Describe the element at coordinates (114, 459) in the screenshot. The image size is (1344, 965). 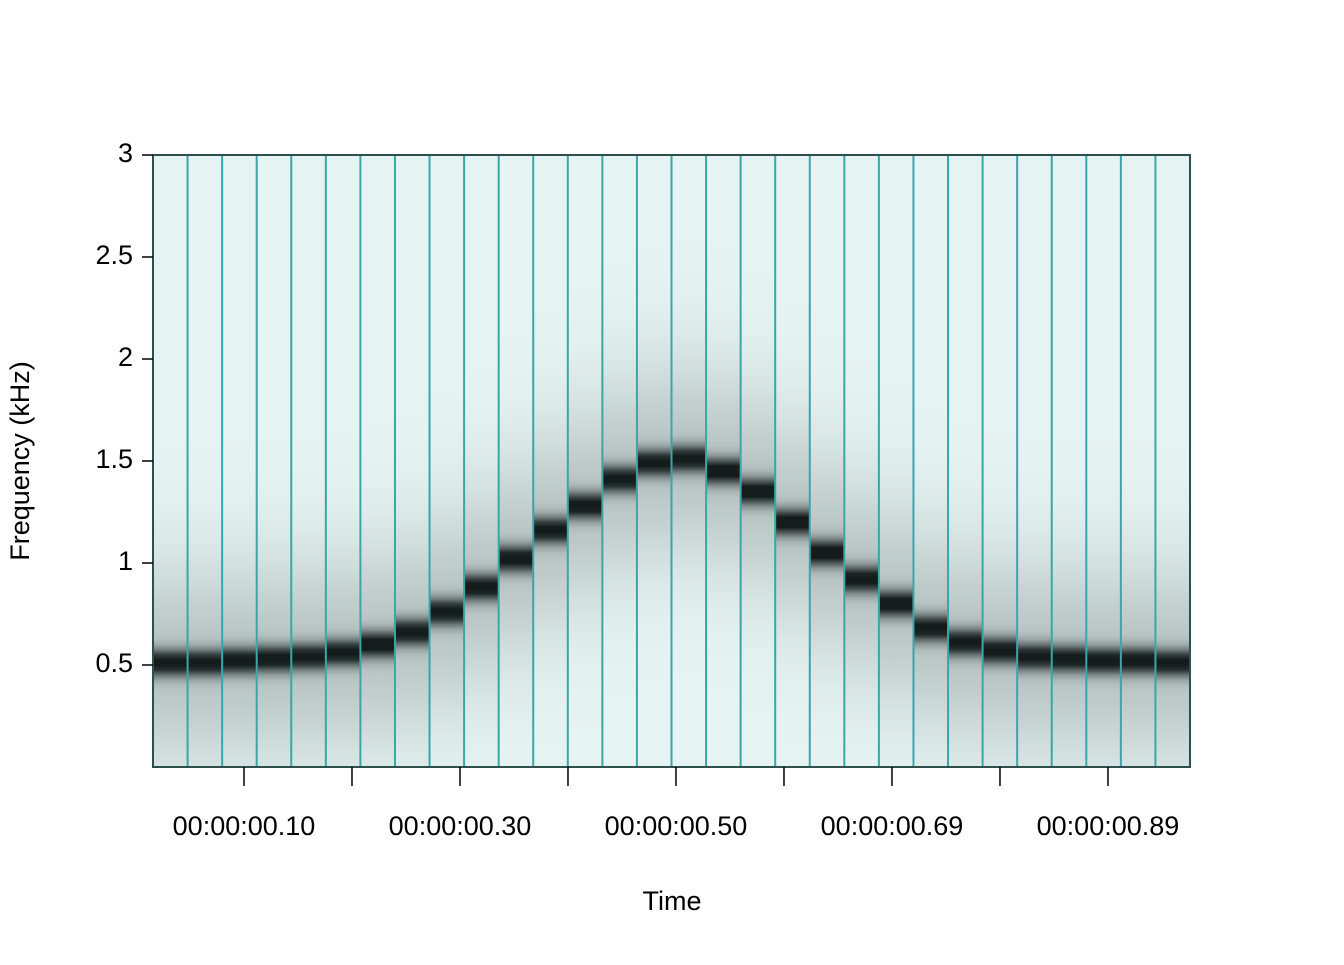
I see `y-tick-label: 1.5` at that location.